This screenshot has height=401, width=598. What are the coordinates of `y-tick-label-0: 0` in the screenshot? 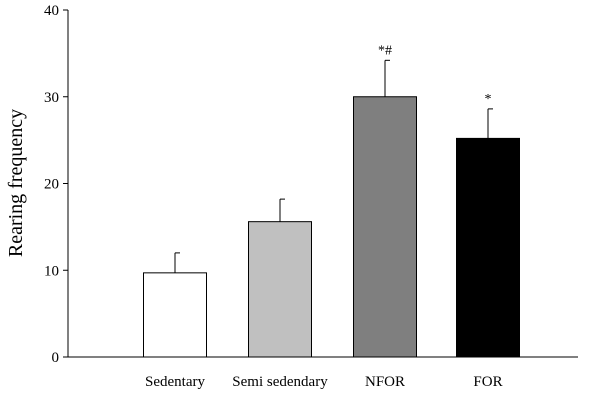 It's located at (56, 358).